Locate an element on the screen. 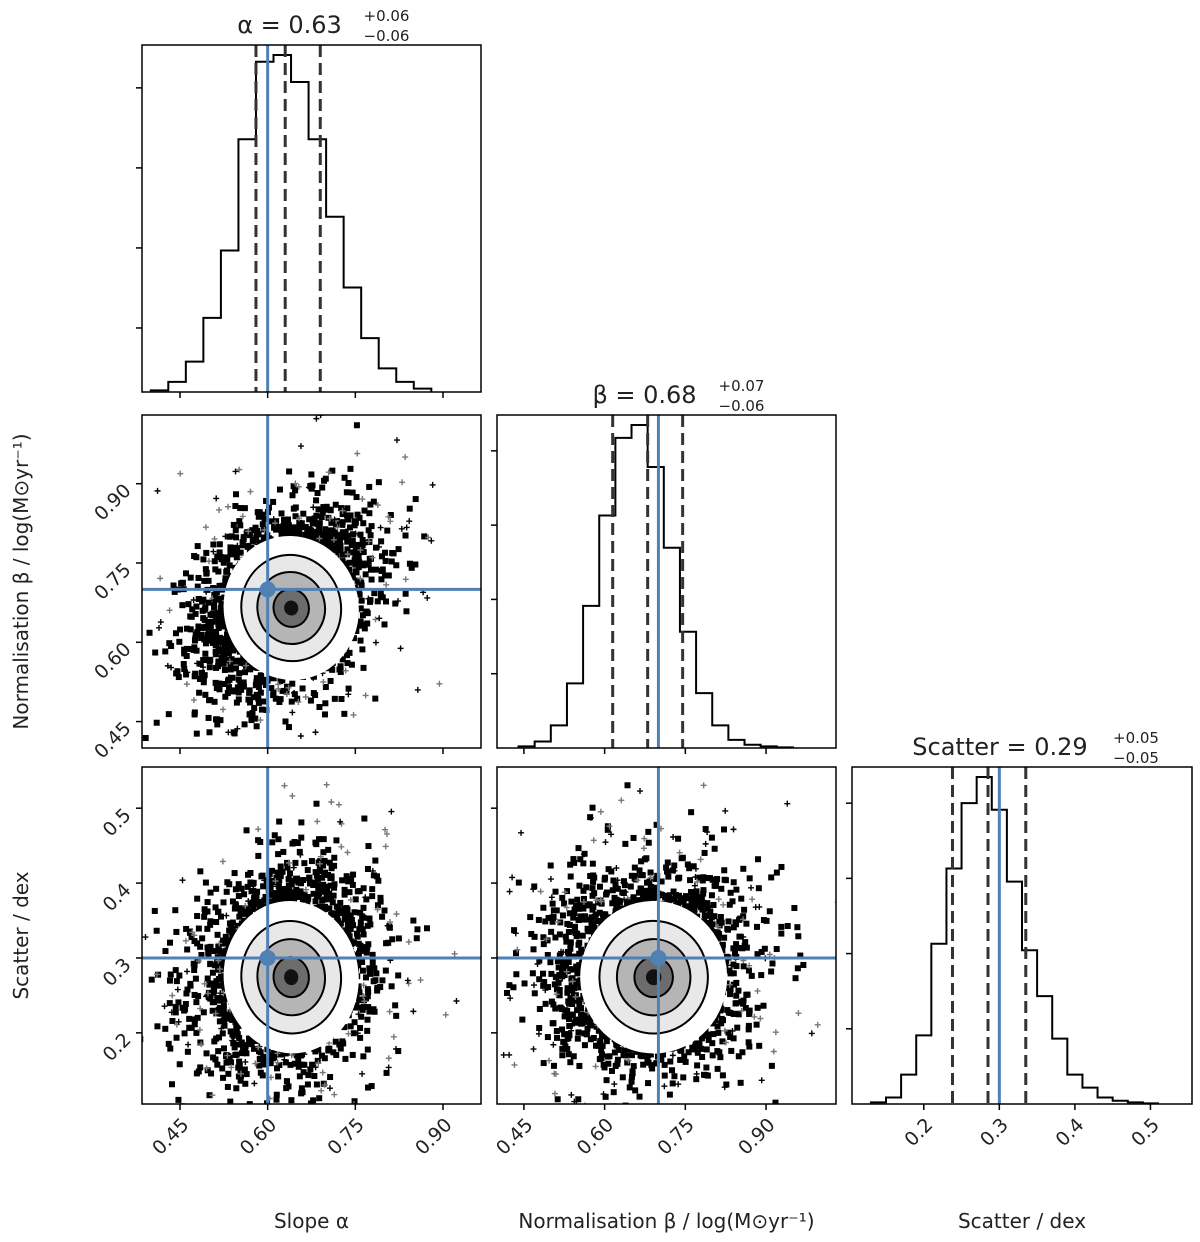 Image resolution: width=1200 pixels, height=1242 pixels. histogram-scatter is located at coordinates (1014, 940).